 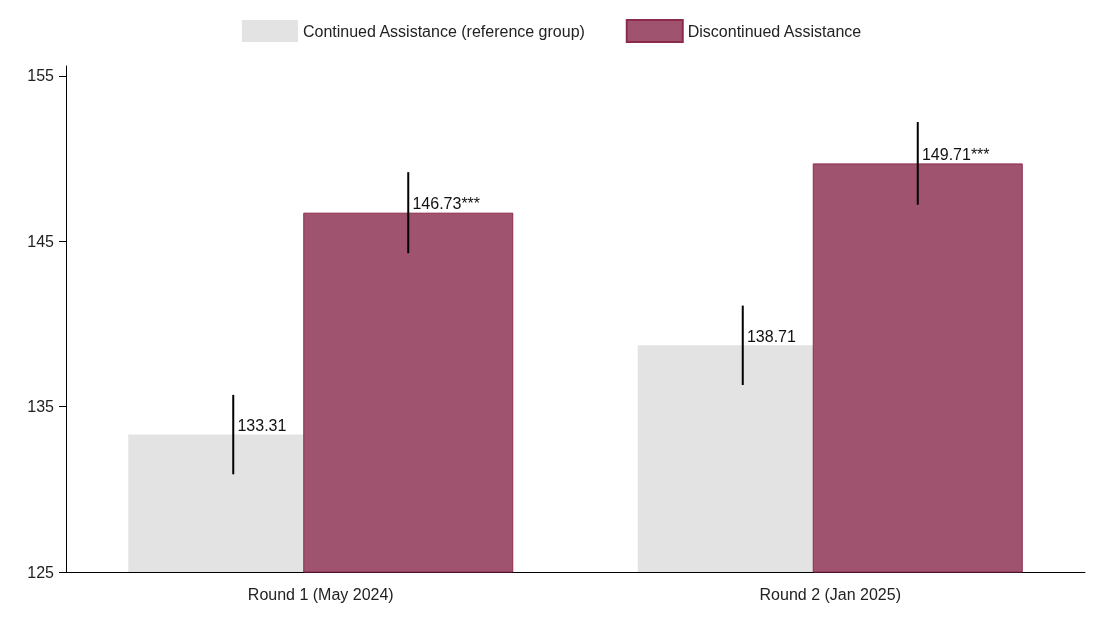 What do you see at coordinates (320, 594) in the screenshot?
I see `x-tick-label: Round 1 (May 2024)` at bounding box center [320, 594].